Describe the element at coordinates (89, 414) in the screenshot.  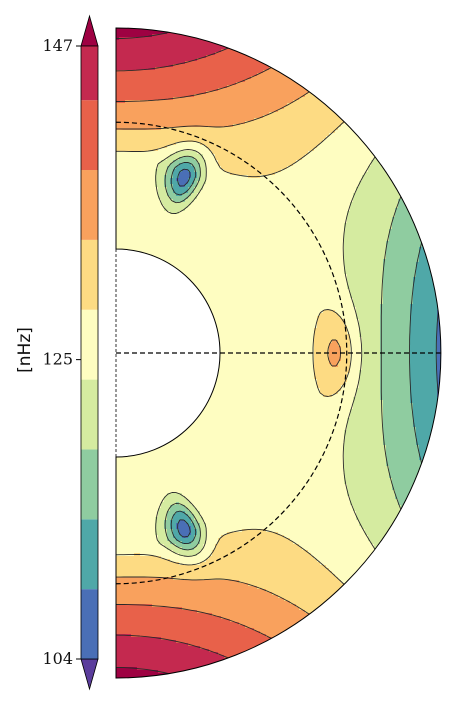
I see `colorbar-band` at that location.